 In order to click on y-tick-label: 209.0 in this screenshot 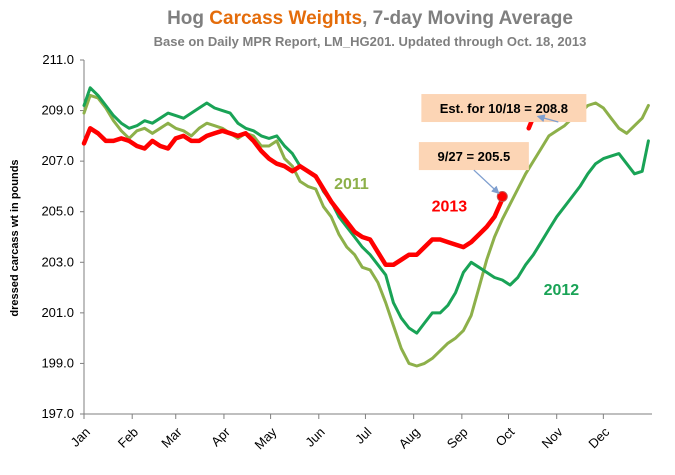, I will do `click(57, 110)`.